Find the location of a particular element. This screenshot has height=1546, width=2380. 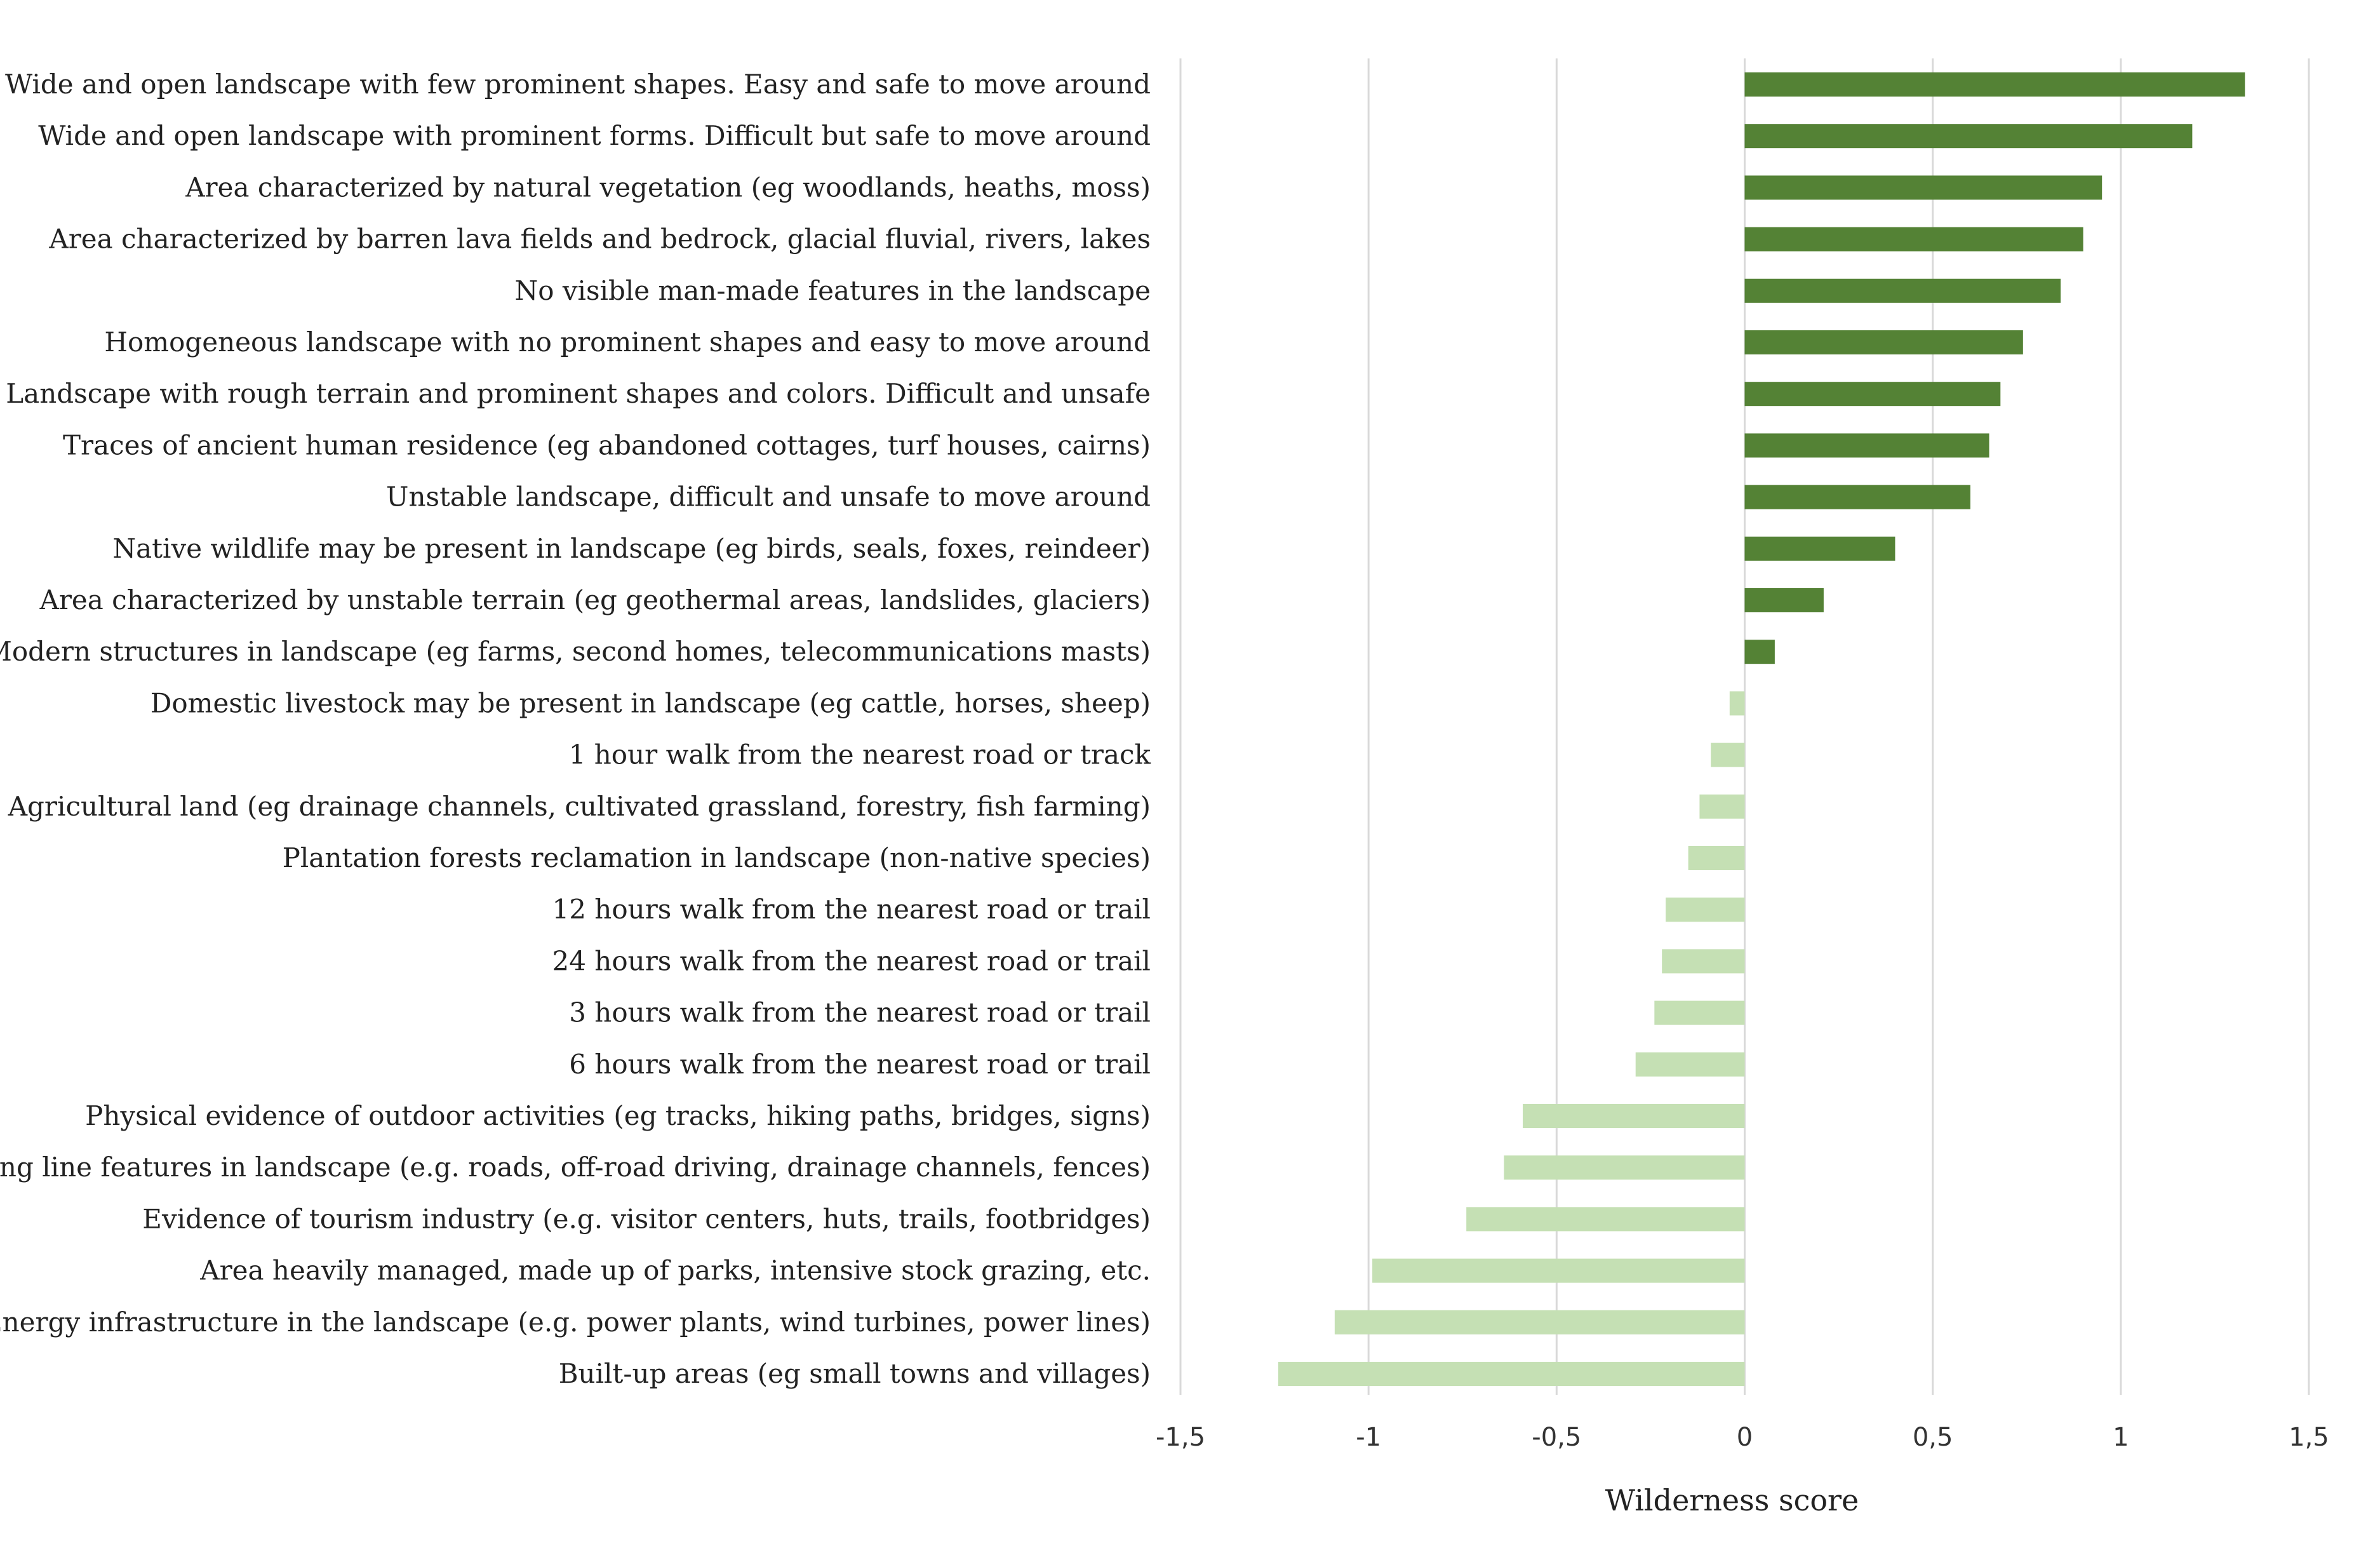

x-tick-label: -1,5 is located at coordinates (1180, 1437).